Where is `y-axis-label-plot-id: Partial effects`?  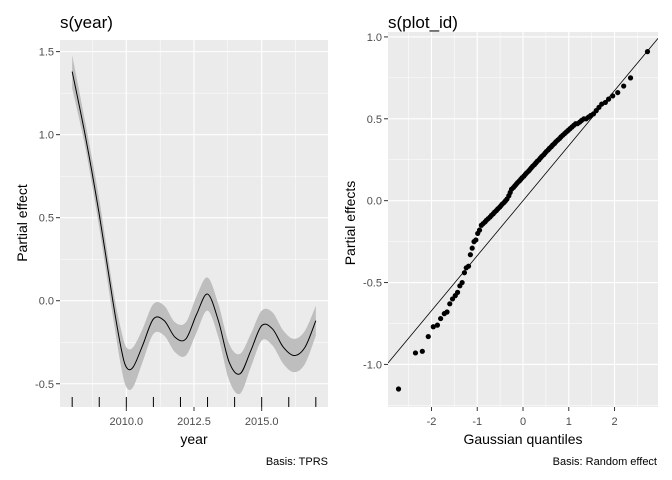 y-axis-label-plot-id: Partial effects is located at coordinates (350, 223).